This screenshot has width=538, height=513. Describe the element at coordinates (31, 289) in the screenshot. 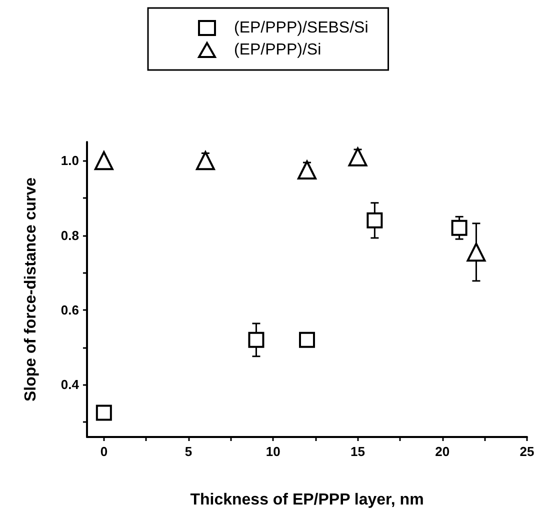

I see `y-axis-title: Slope of force-distance curve` at that location.